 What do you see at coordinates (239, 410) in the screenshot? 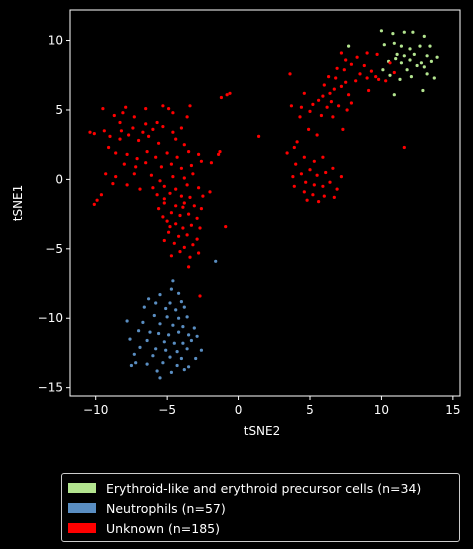
I see `x-tick-label-2: 0` at bounding box center [239, 410].